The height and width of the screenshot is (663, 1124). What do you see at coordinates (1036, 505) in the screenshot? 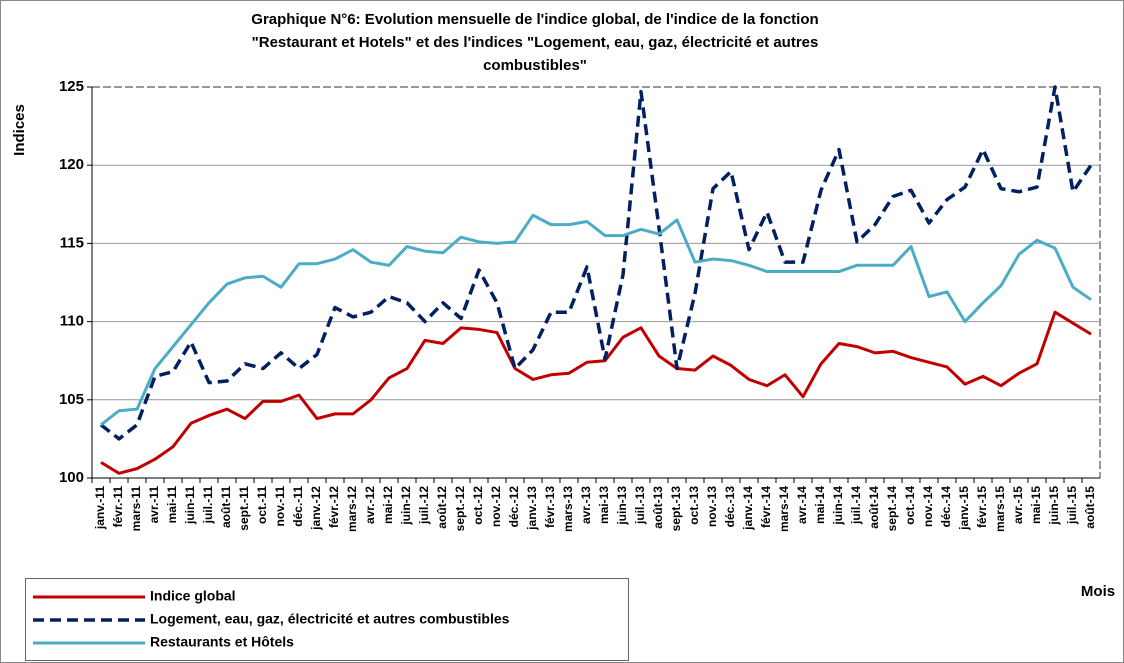
I see `x-tick-label: mai-15` at bounding box center [1036, 505].